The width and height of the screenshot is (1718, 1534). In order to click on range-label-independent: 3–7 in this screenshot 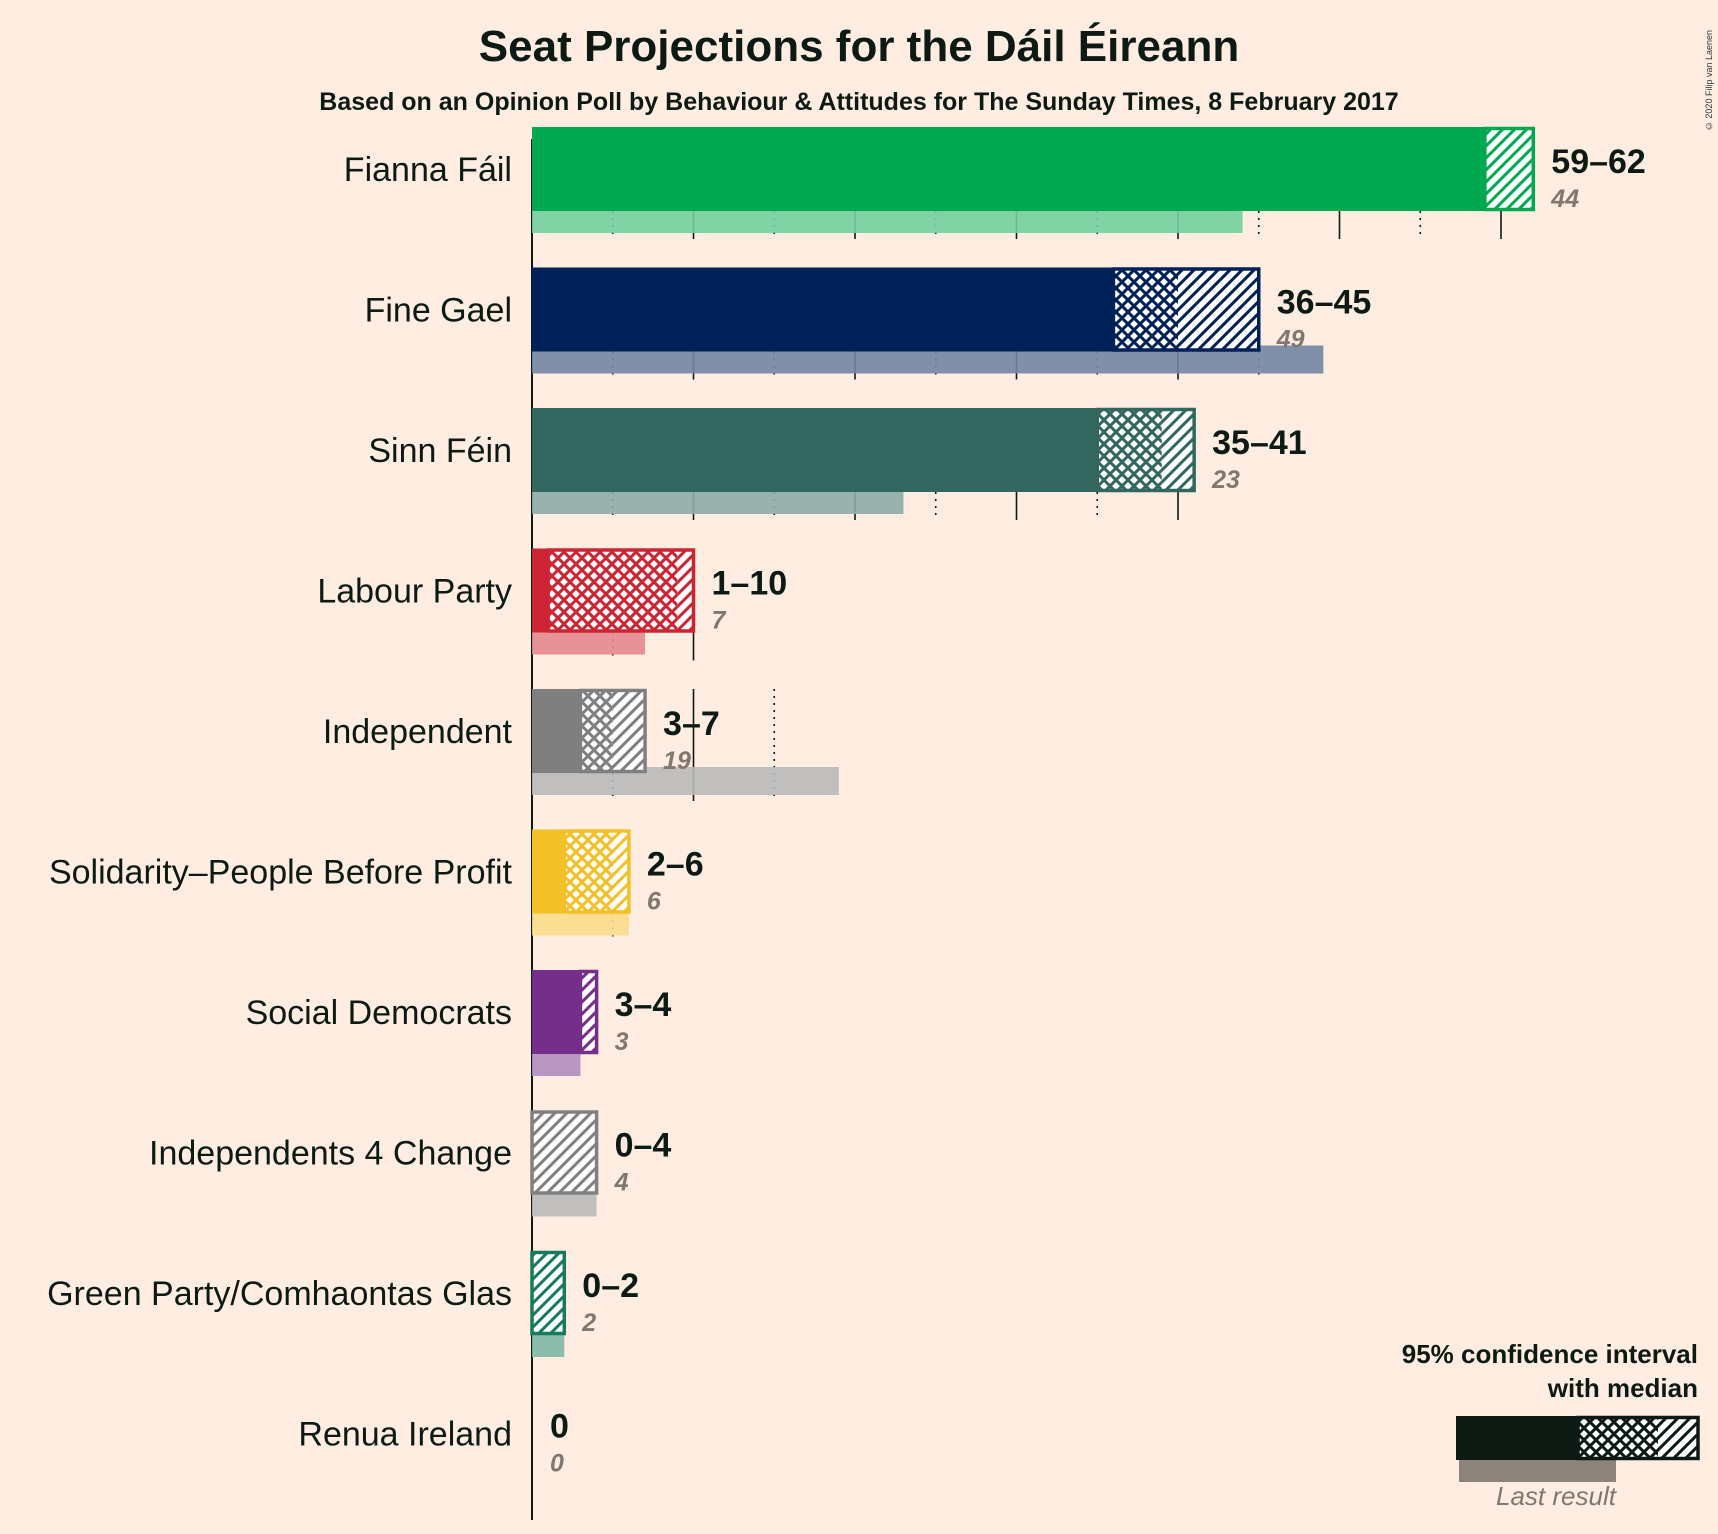, I will do `click(691, 724)`.